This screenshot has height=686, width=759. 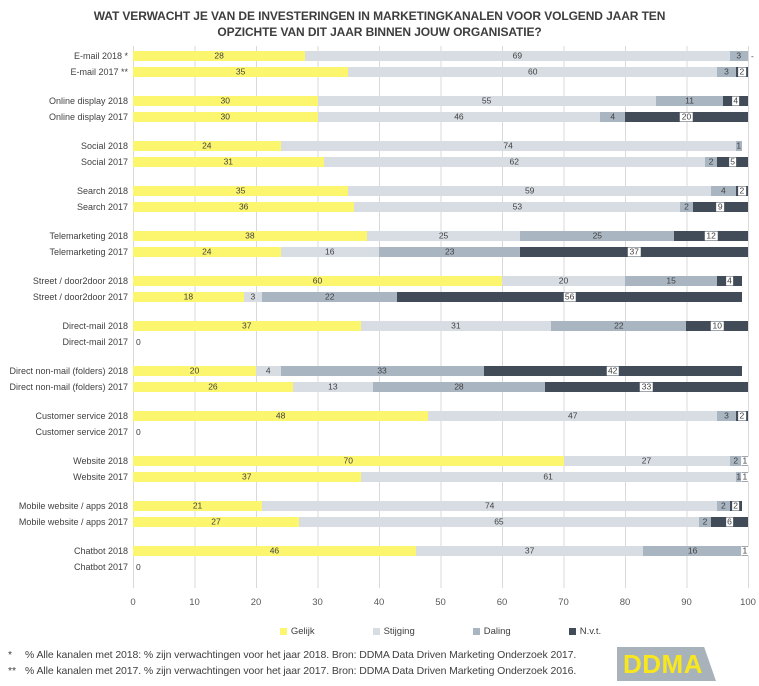 What do you see at coordinates (443, 235) in the screenshot?
I see `segment-value-label: 25` at bounding box center [443, 235].